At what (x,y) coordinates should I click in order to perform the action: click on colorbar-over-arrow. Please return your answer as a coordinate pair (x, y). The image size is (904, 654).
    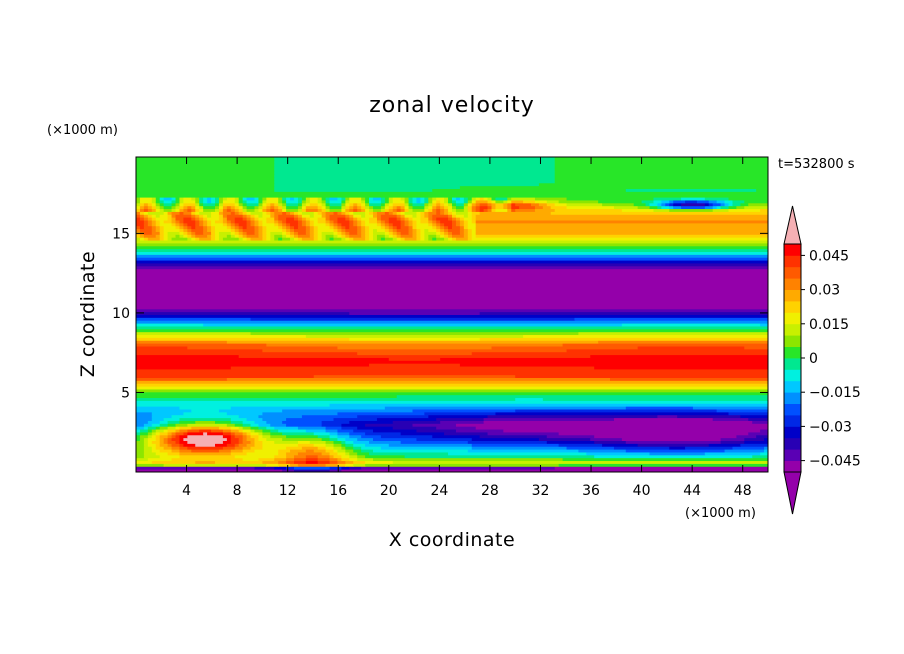
    Looking at the image, I should click on (792, 225).